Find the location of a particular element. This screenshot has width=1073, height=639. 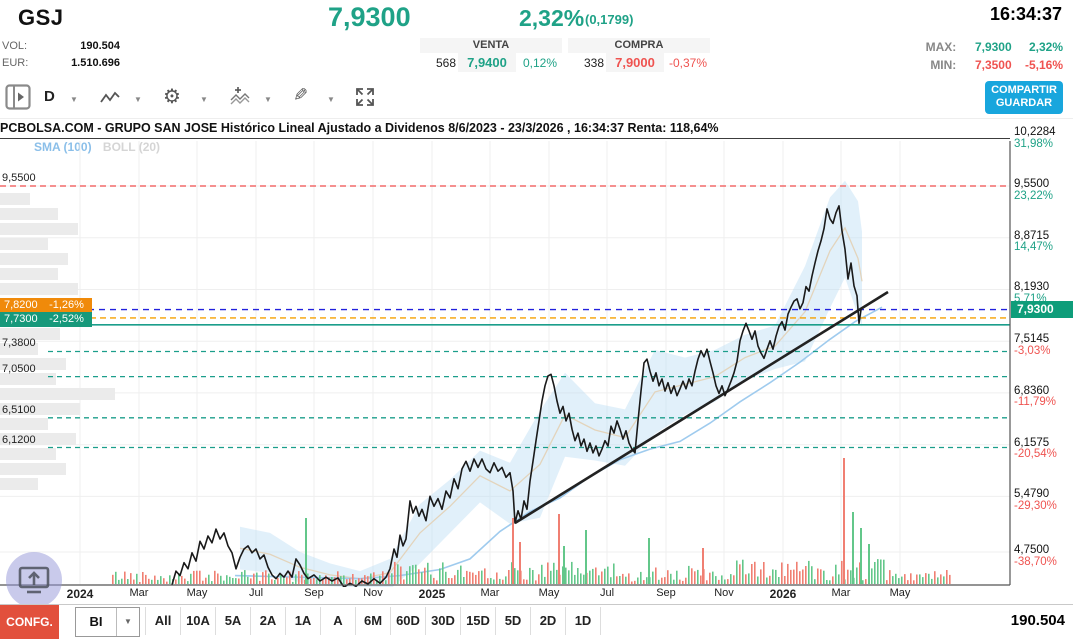

max-percent: 2,32% is located at coordinates (1045, 47).